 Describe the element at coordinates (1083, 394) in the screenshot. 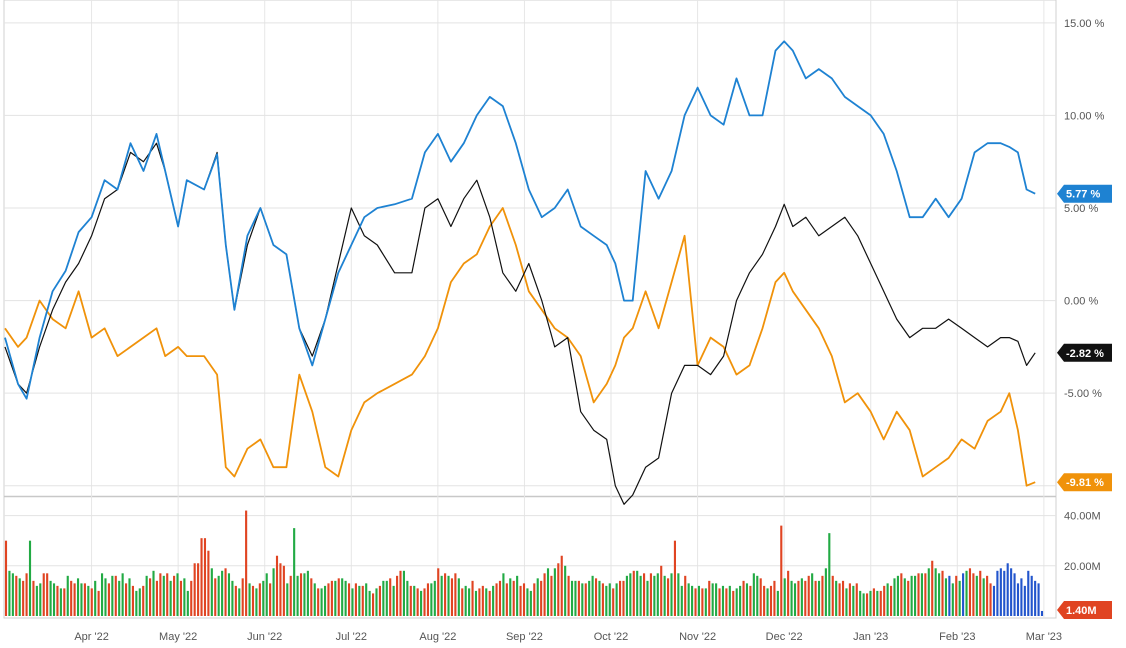

I see `y-tick-label: -5.00 %` at that location.